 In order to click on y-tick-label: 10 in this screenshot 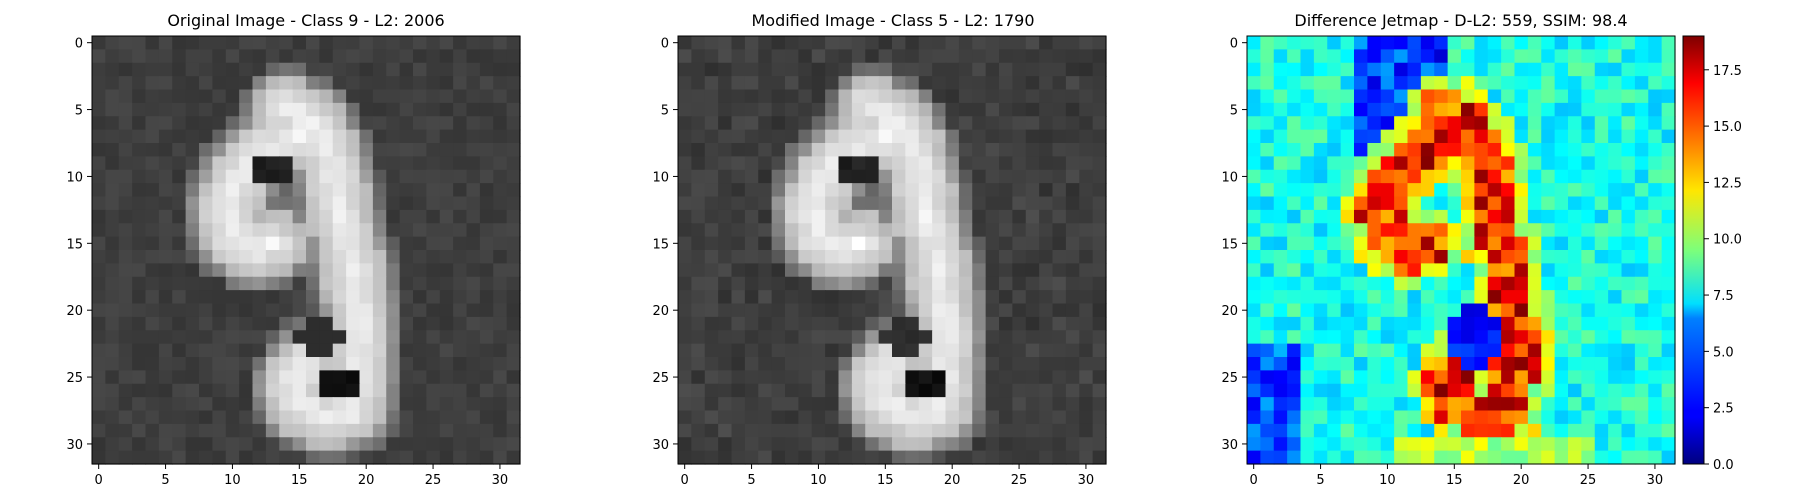, I will do `click(660, 177)`.